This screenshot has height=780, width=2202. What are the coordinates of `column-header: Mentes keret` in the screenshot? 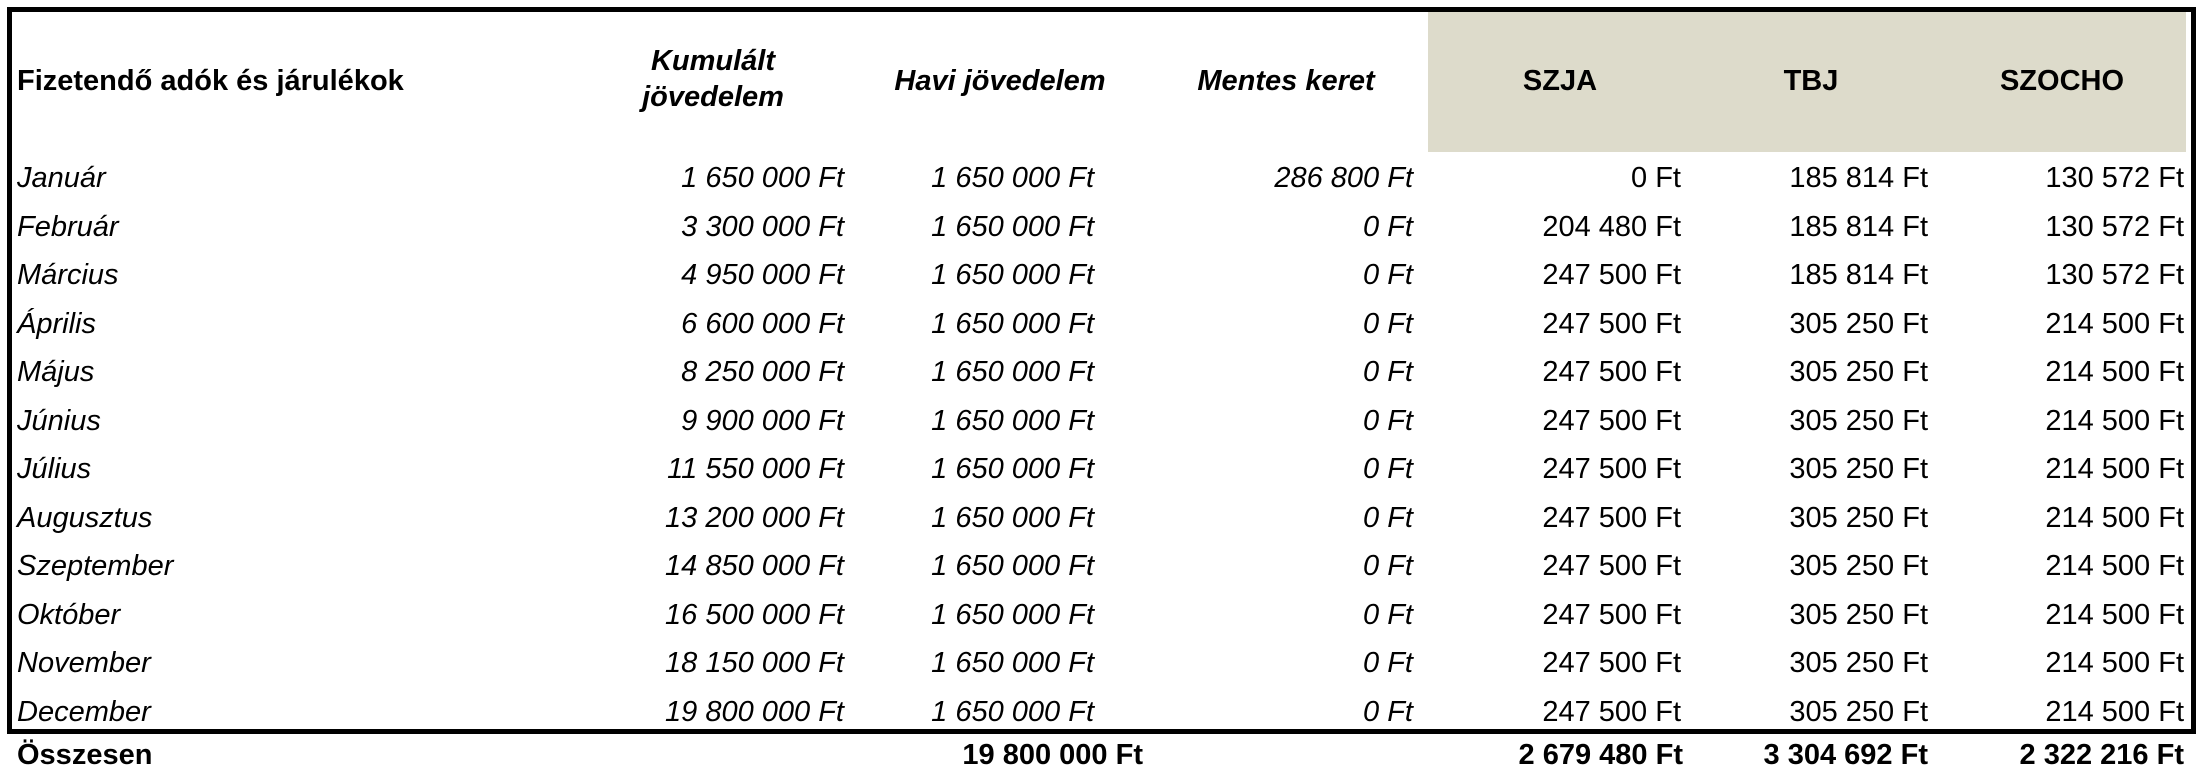 It's located at (1286, 81).